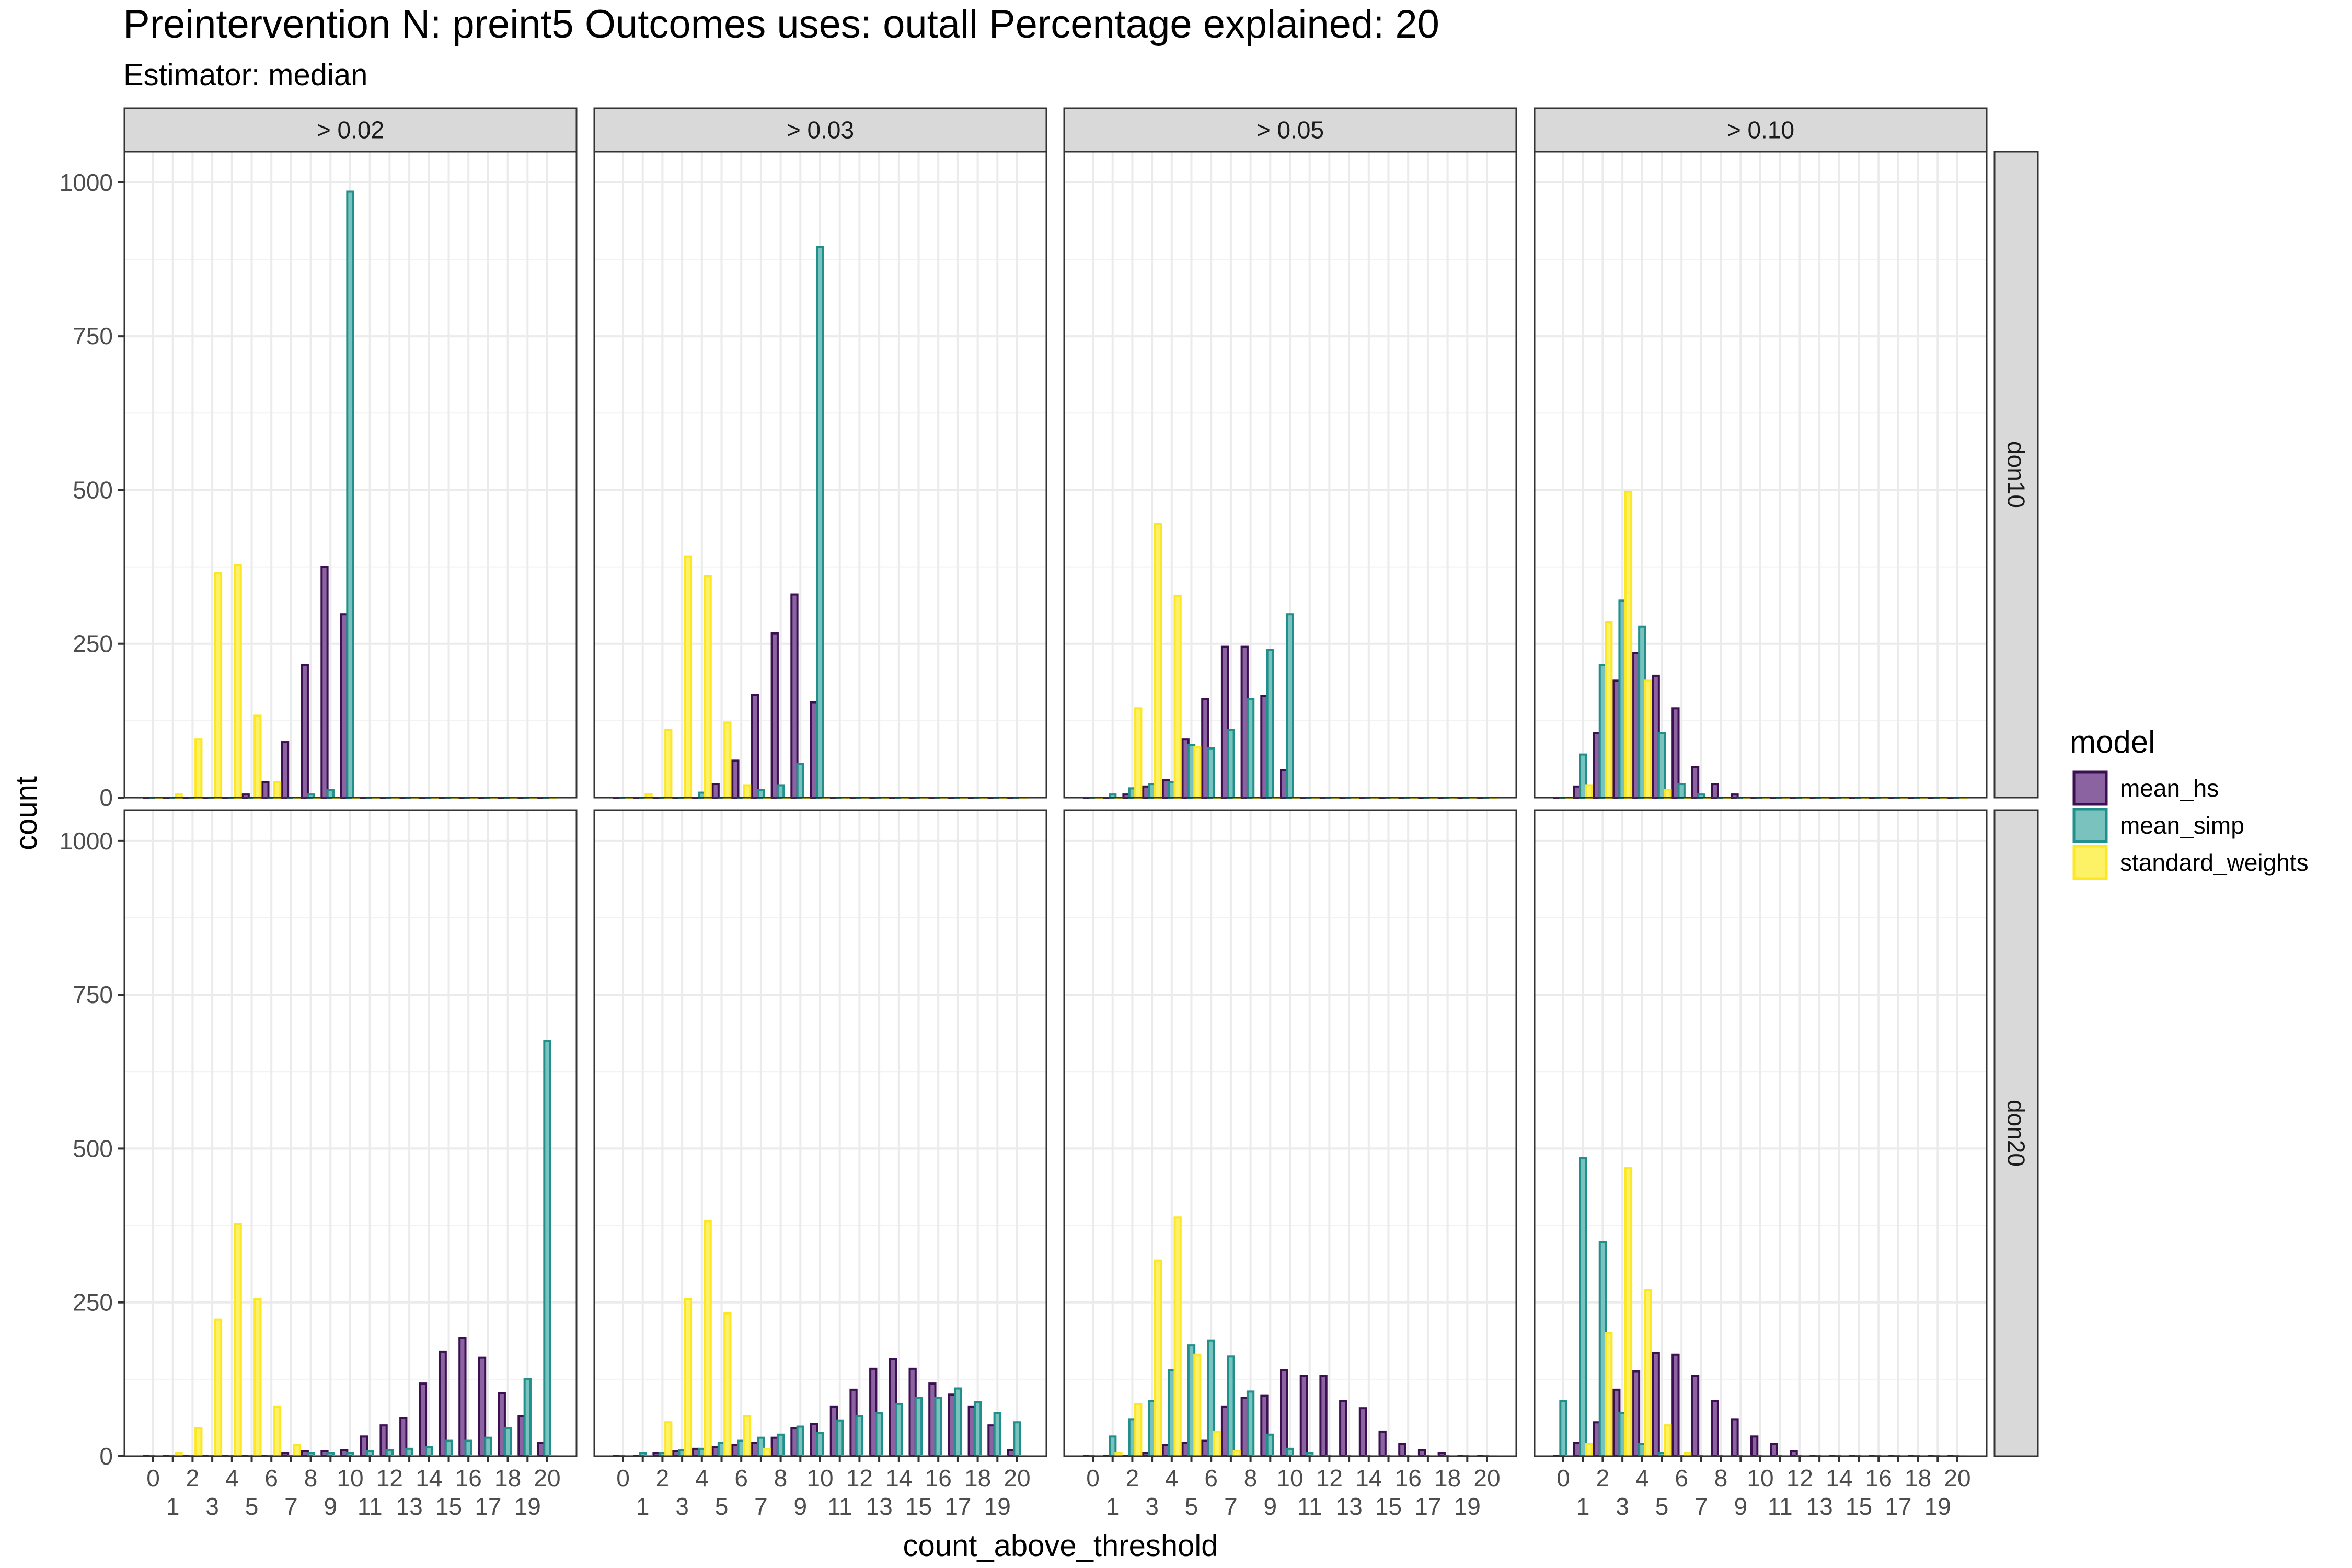 This screenshot has height=1568, width=2352. Describe the element at coordinates (938, 1478) in the screenshot. I see `x-tick-label: 16` at that location.